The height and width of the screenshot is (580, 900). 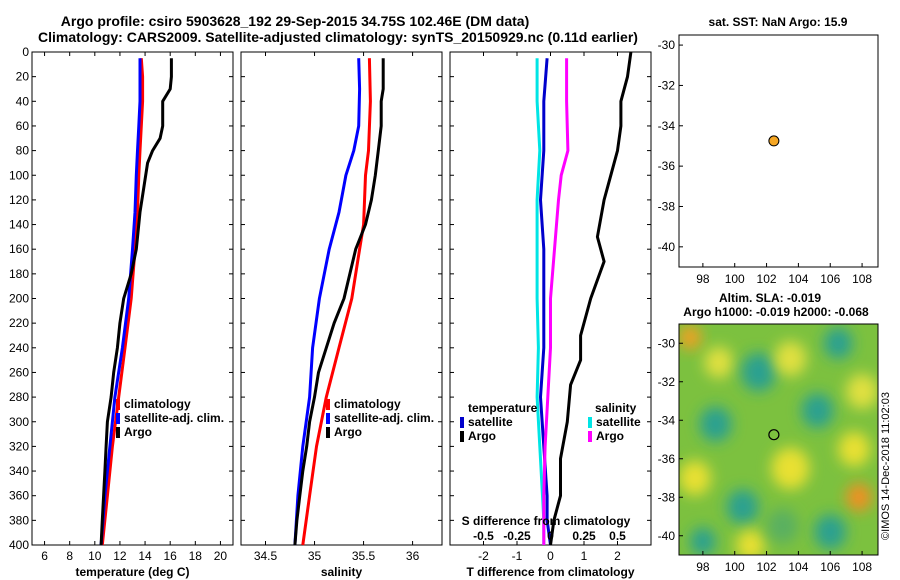 What do you see at coordinates (830, 567) in the screenshot?
I see `sla-xtick-label-106: 106` at bounding box center [830, 567].